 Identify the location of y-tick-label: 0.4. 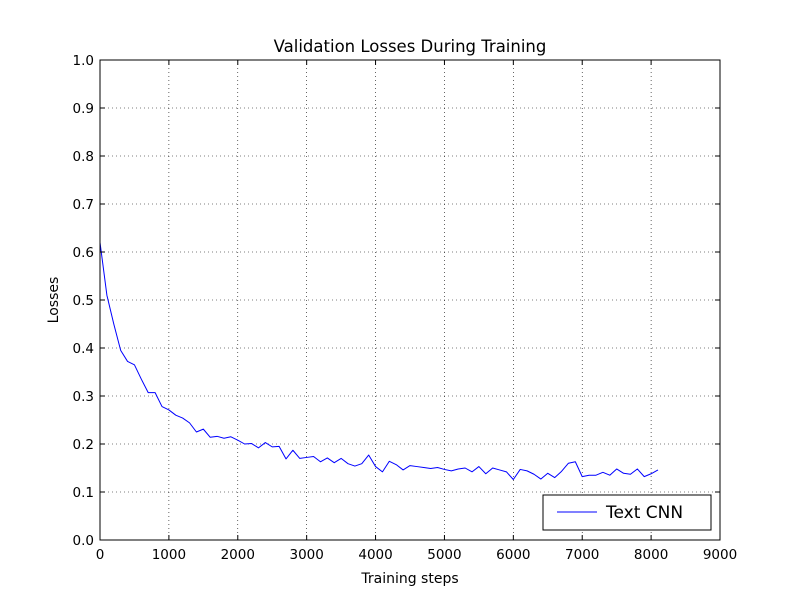
(83, 349).